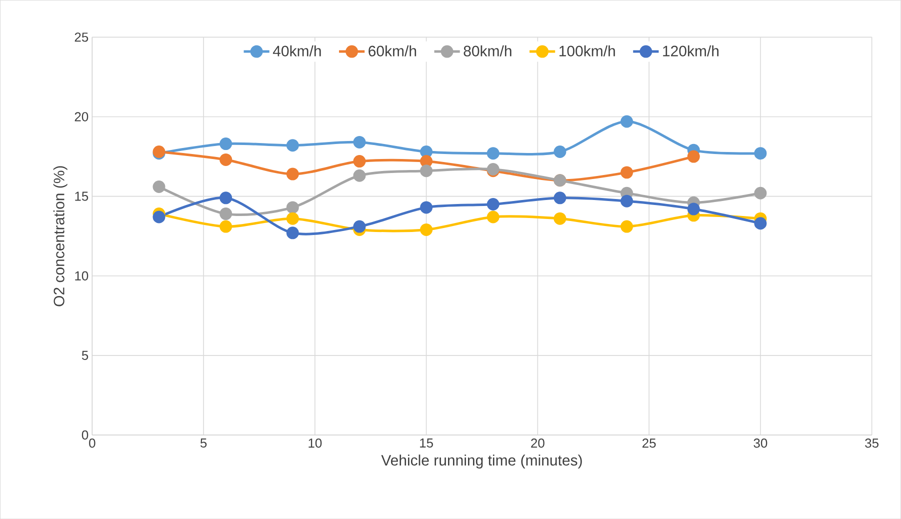 The width and height of the screenshot is (901, 519). I want to click on legend-label: 100km/h, so click(587, 50).